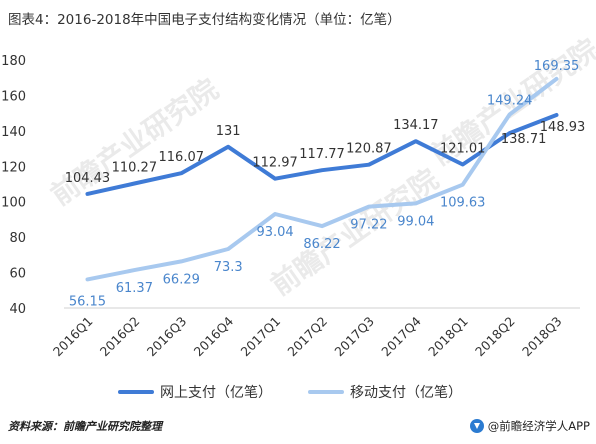 The height and width of the screenshot is (444, 596). I want to click on brand-text: @前瞻经济学人APP, so click(538, 426).